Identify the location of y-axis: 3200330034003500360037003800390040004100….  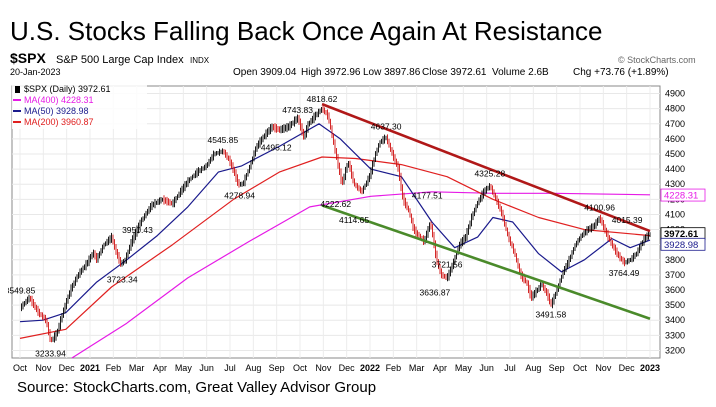
(675, 222).